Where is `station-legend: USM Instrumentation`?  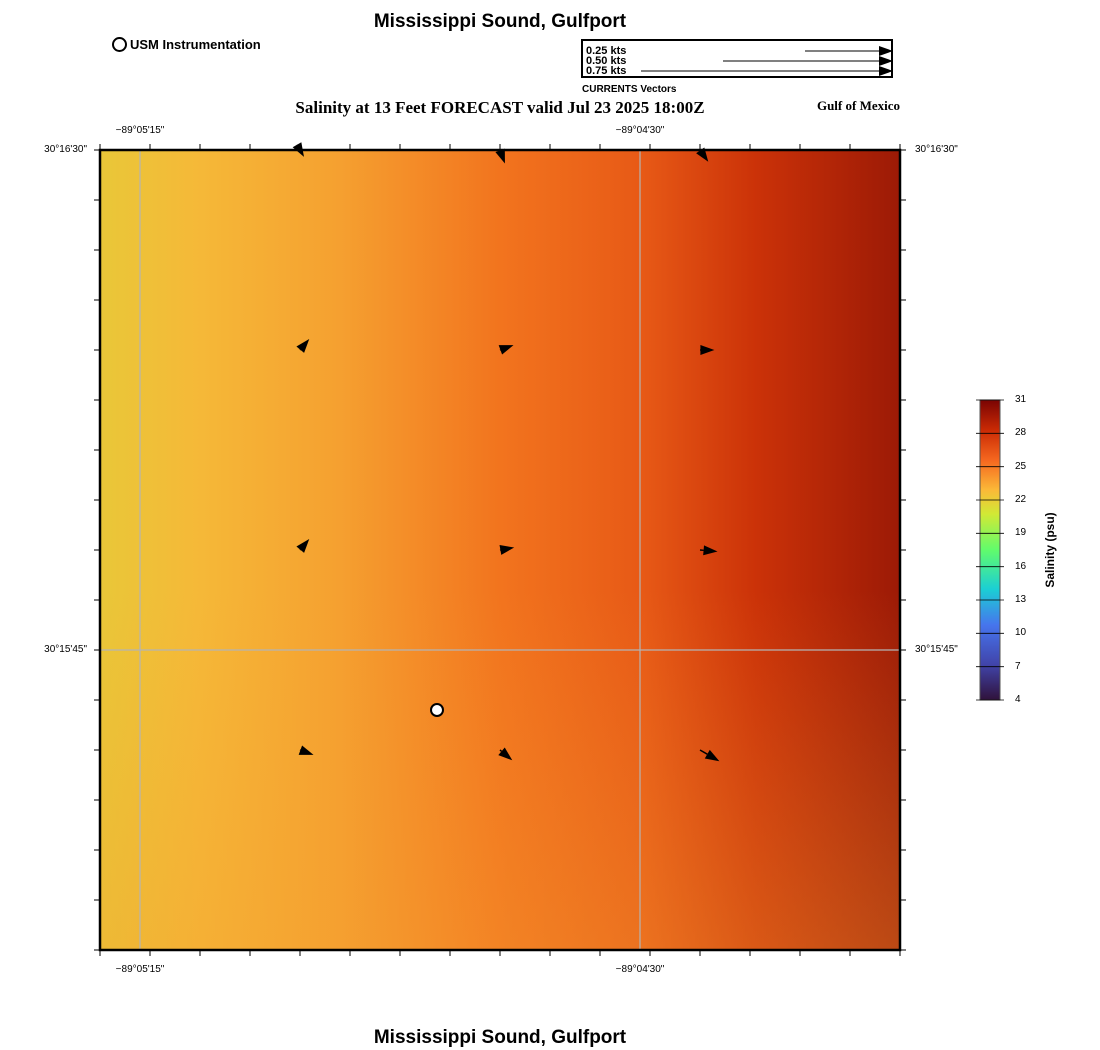
station-legend: USM Instrumentation is located at coordinates (186, 44).